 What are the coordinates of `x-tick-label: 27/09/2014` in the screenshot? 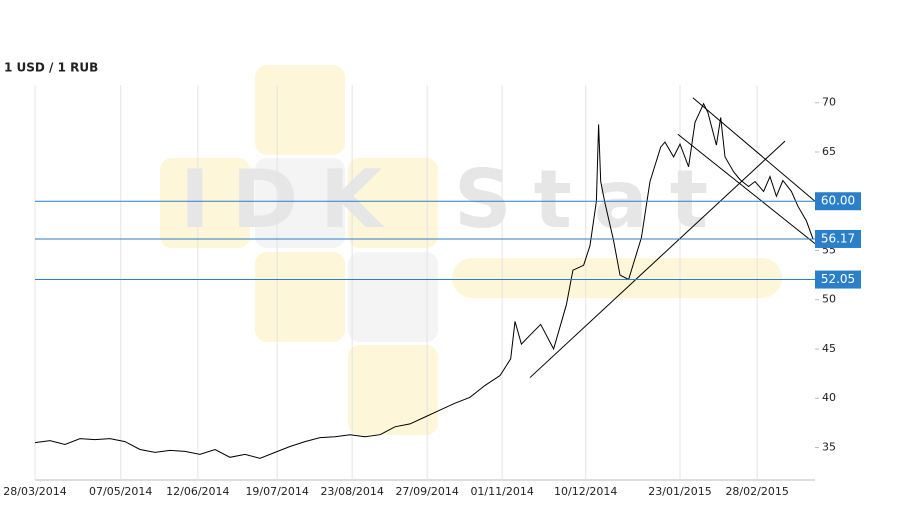 It's located at (426, 491).